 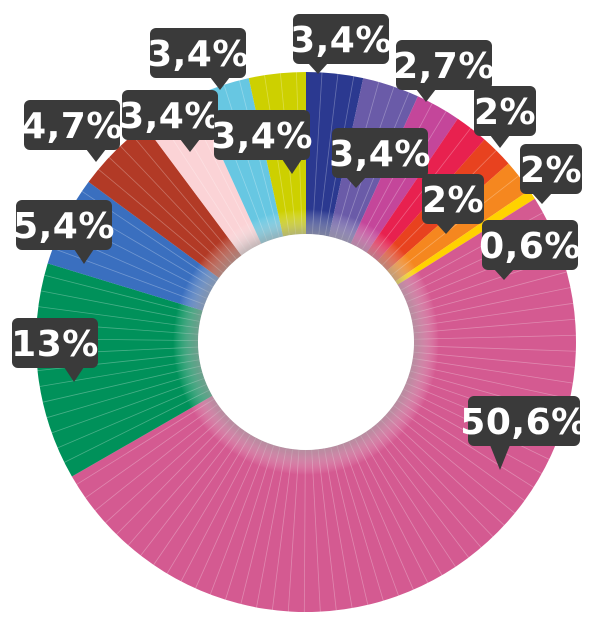 I want to click on slice-callout: 13%, so click(x=55, y=350).